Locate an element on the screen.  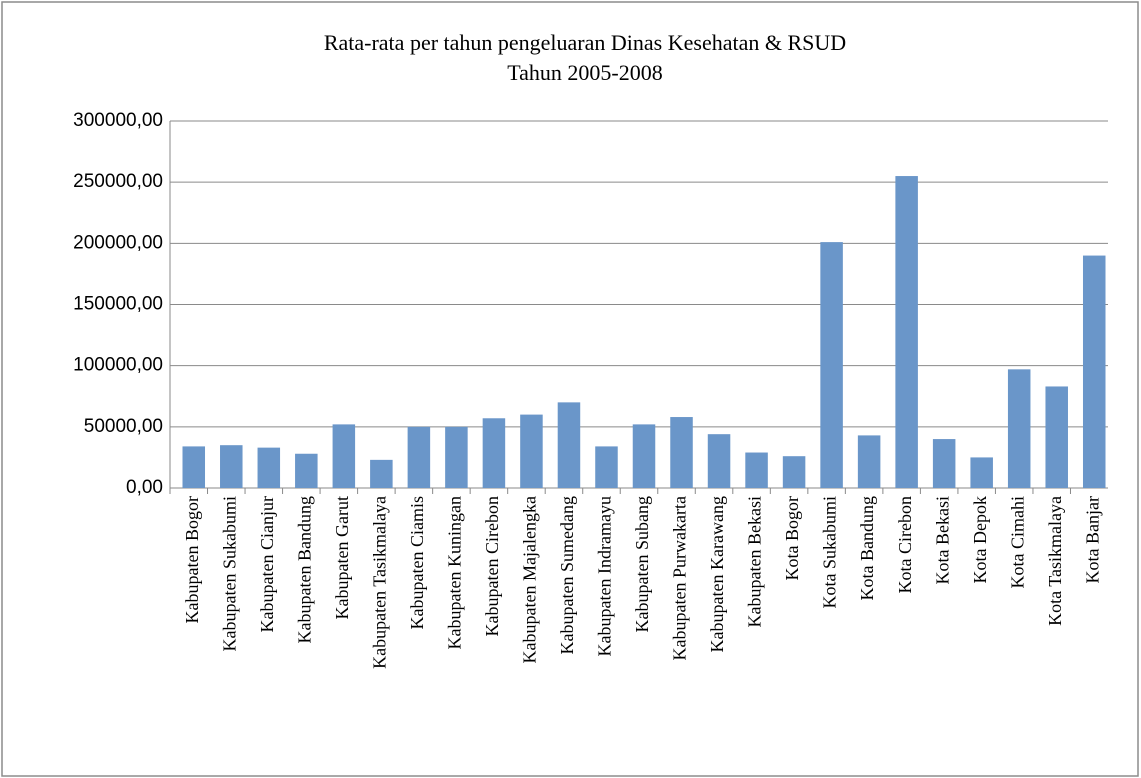
x-tick-label: Kota Cirebon is located at coordinates (905, 544).